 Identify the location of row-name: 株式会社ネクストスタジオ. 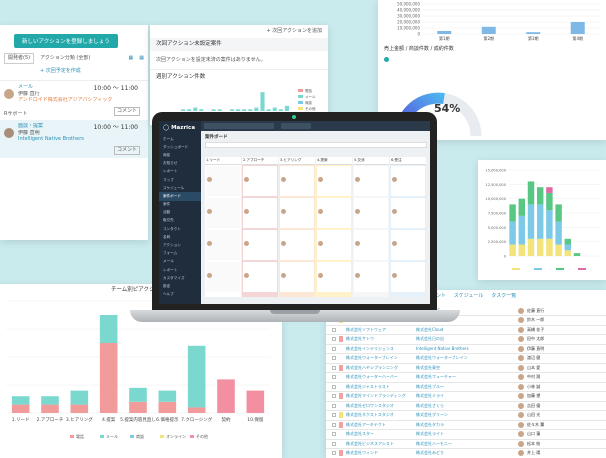
(370, 415).